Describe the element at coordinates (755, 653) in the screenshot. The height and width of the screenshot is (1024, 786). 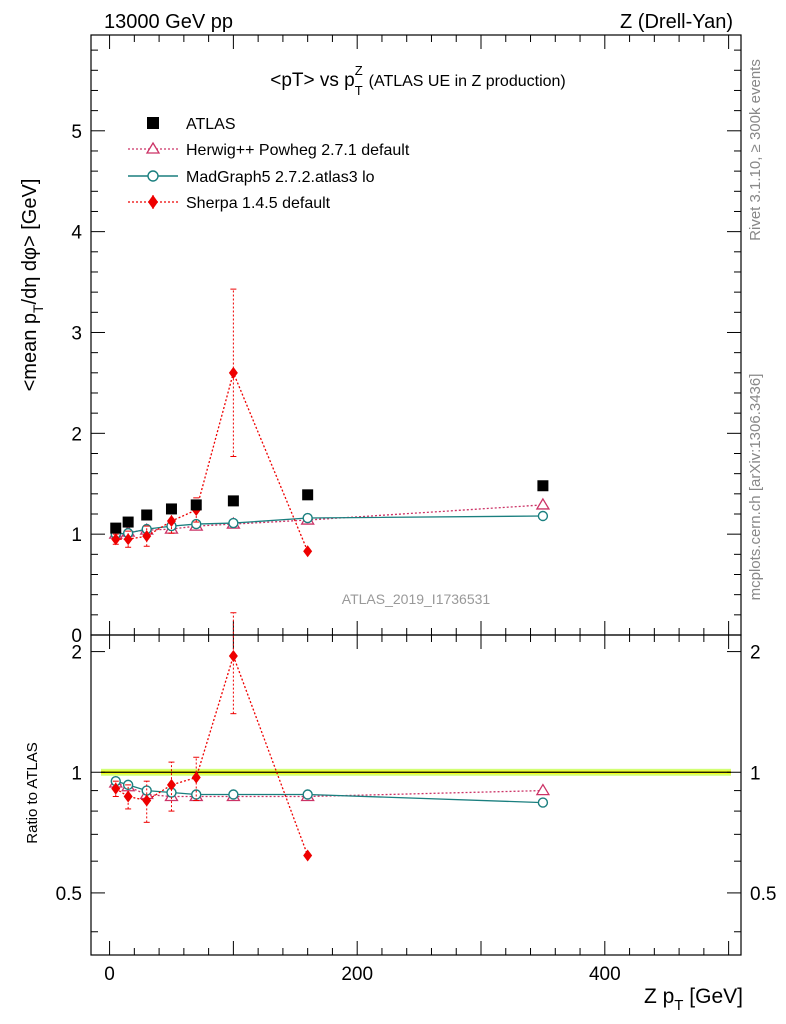
I see `ratio-ytick-label-right: 2` at that location.